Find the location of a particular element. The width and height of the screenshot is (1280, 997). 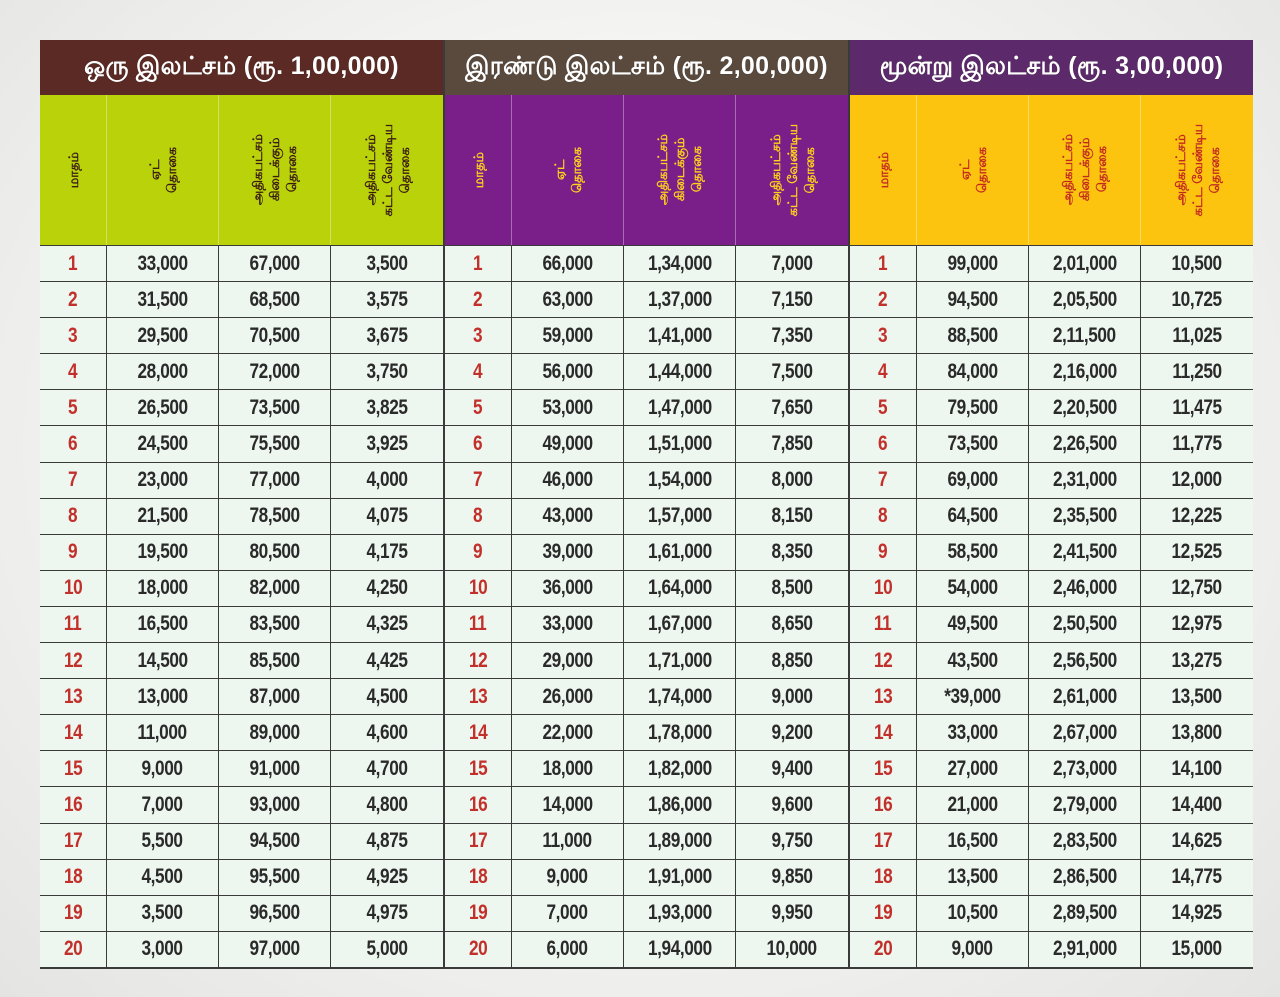

table-row: 19 10,500 2,89,500 14,925 is located at coordinates (1051, 912).